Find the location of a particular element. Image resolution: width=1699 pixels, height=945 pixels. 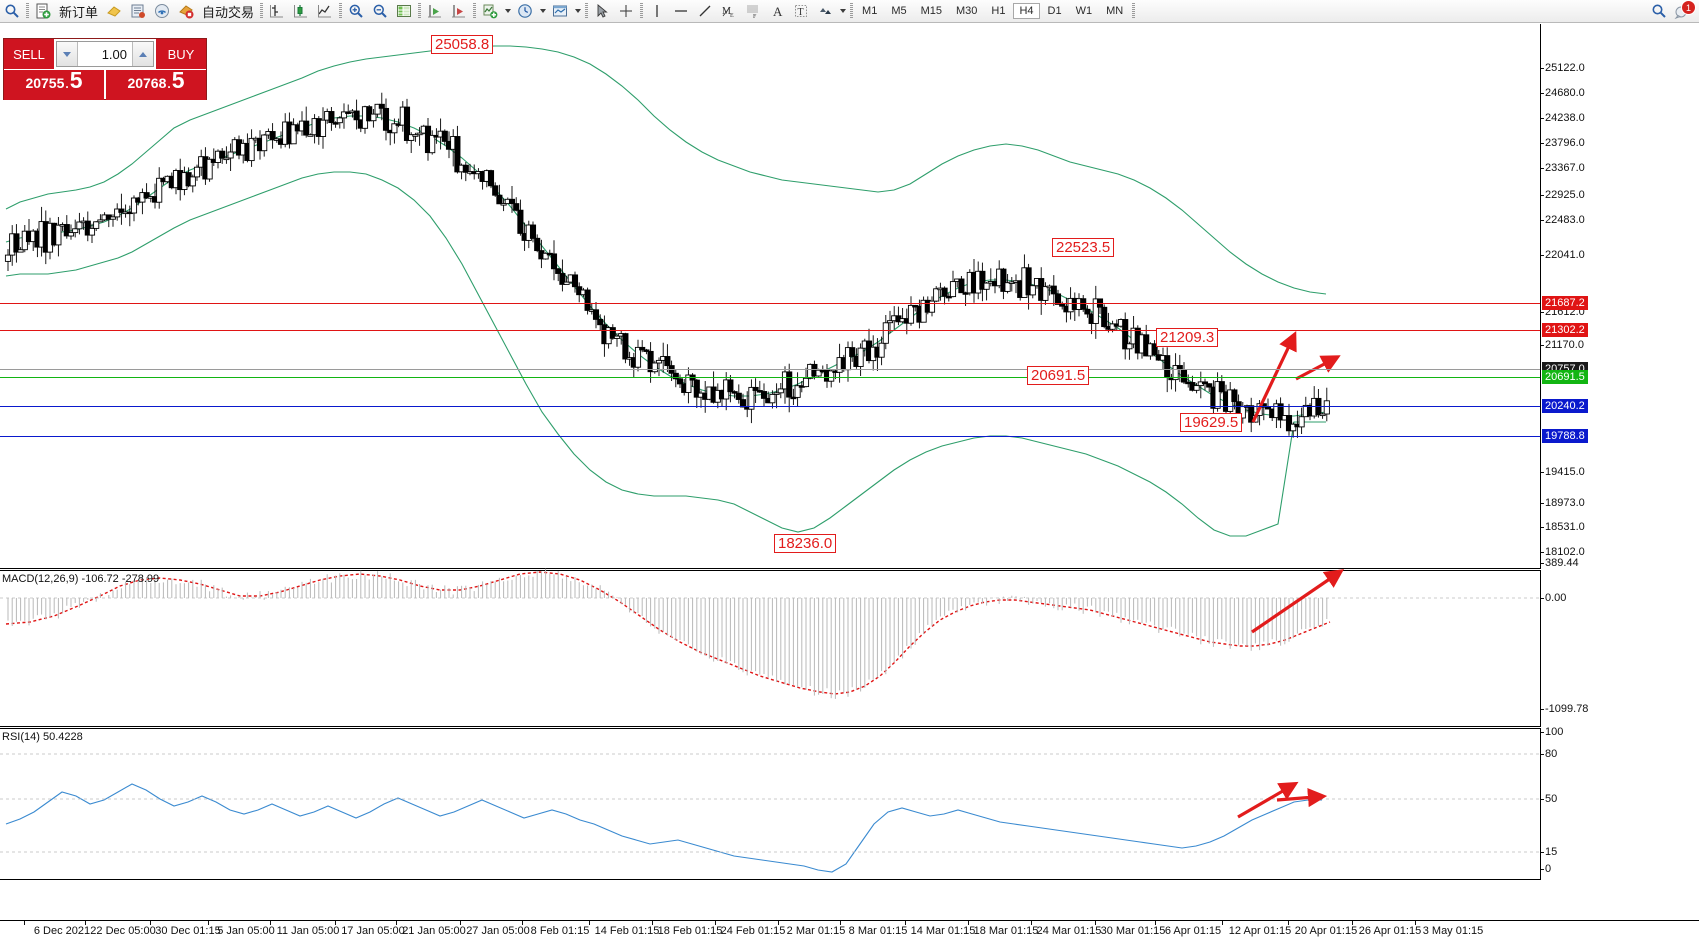

horizontal-line-icon is located at coordinates (681, 11).